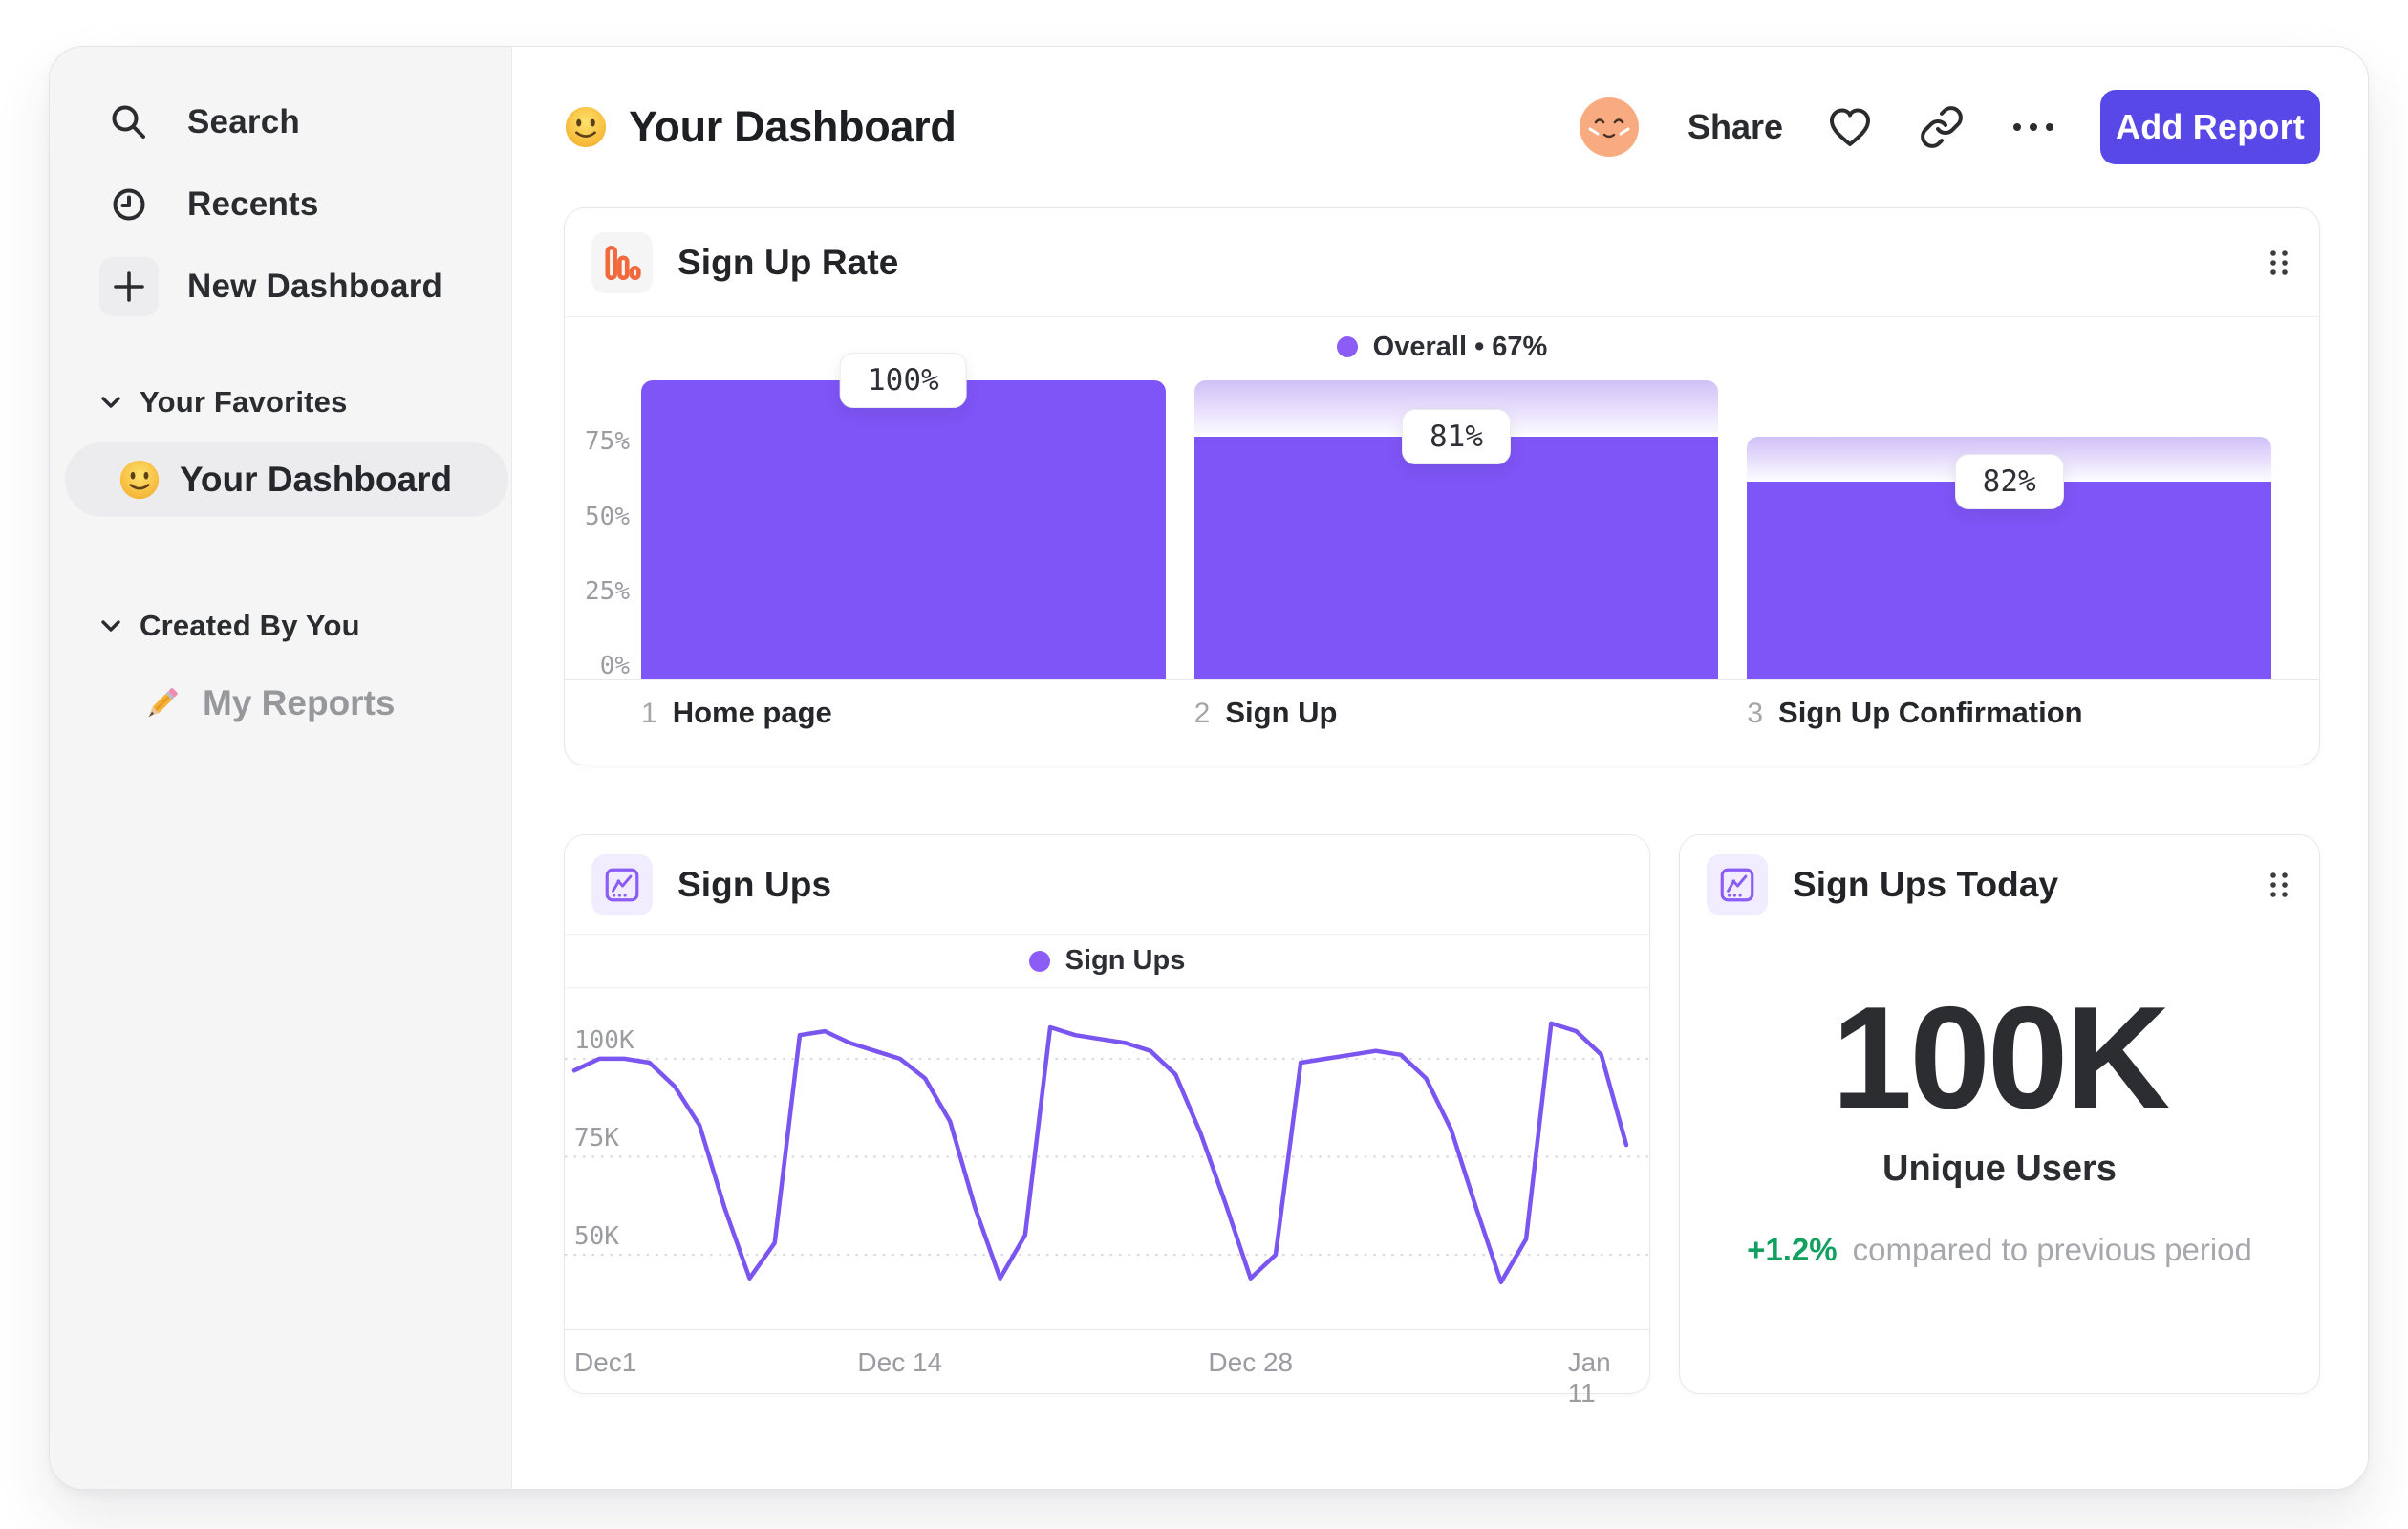 Image resolution: width=2408 pixels, height=1529 pixels. Describe the element at coordinates (1931, 712) in the screenshot. I see `step-label: Sign Up Confirmation` at that location.